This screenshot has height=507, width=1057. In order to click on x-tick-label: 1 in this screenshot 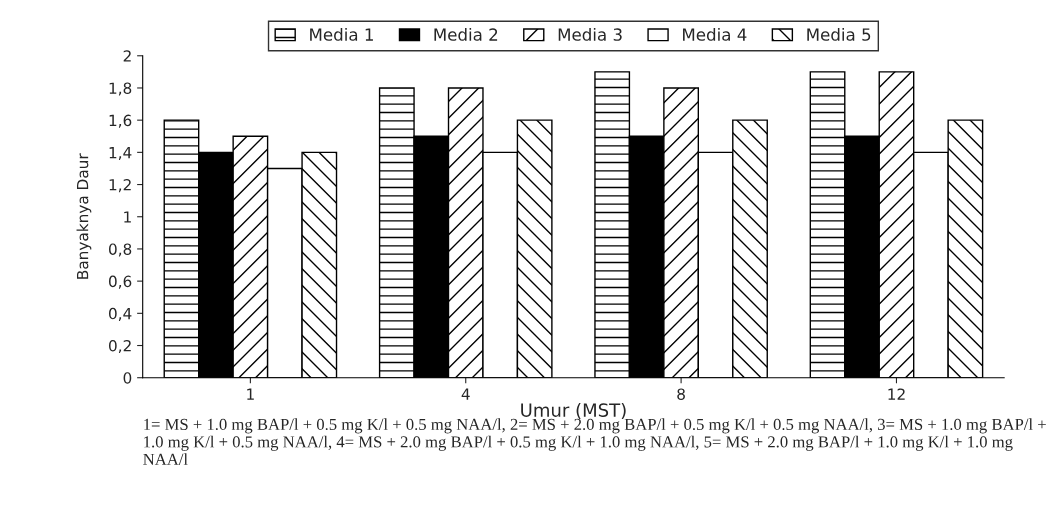, I will do `click(250, 394)`.